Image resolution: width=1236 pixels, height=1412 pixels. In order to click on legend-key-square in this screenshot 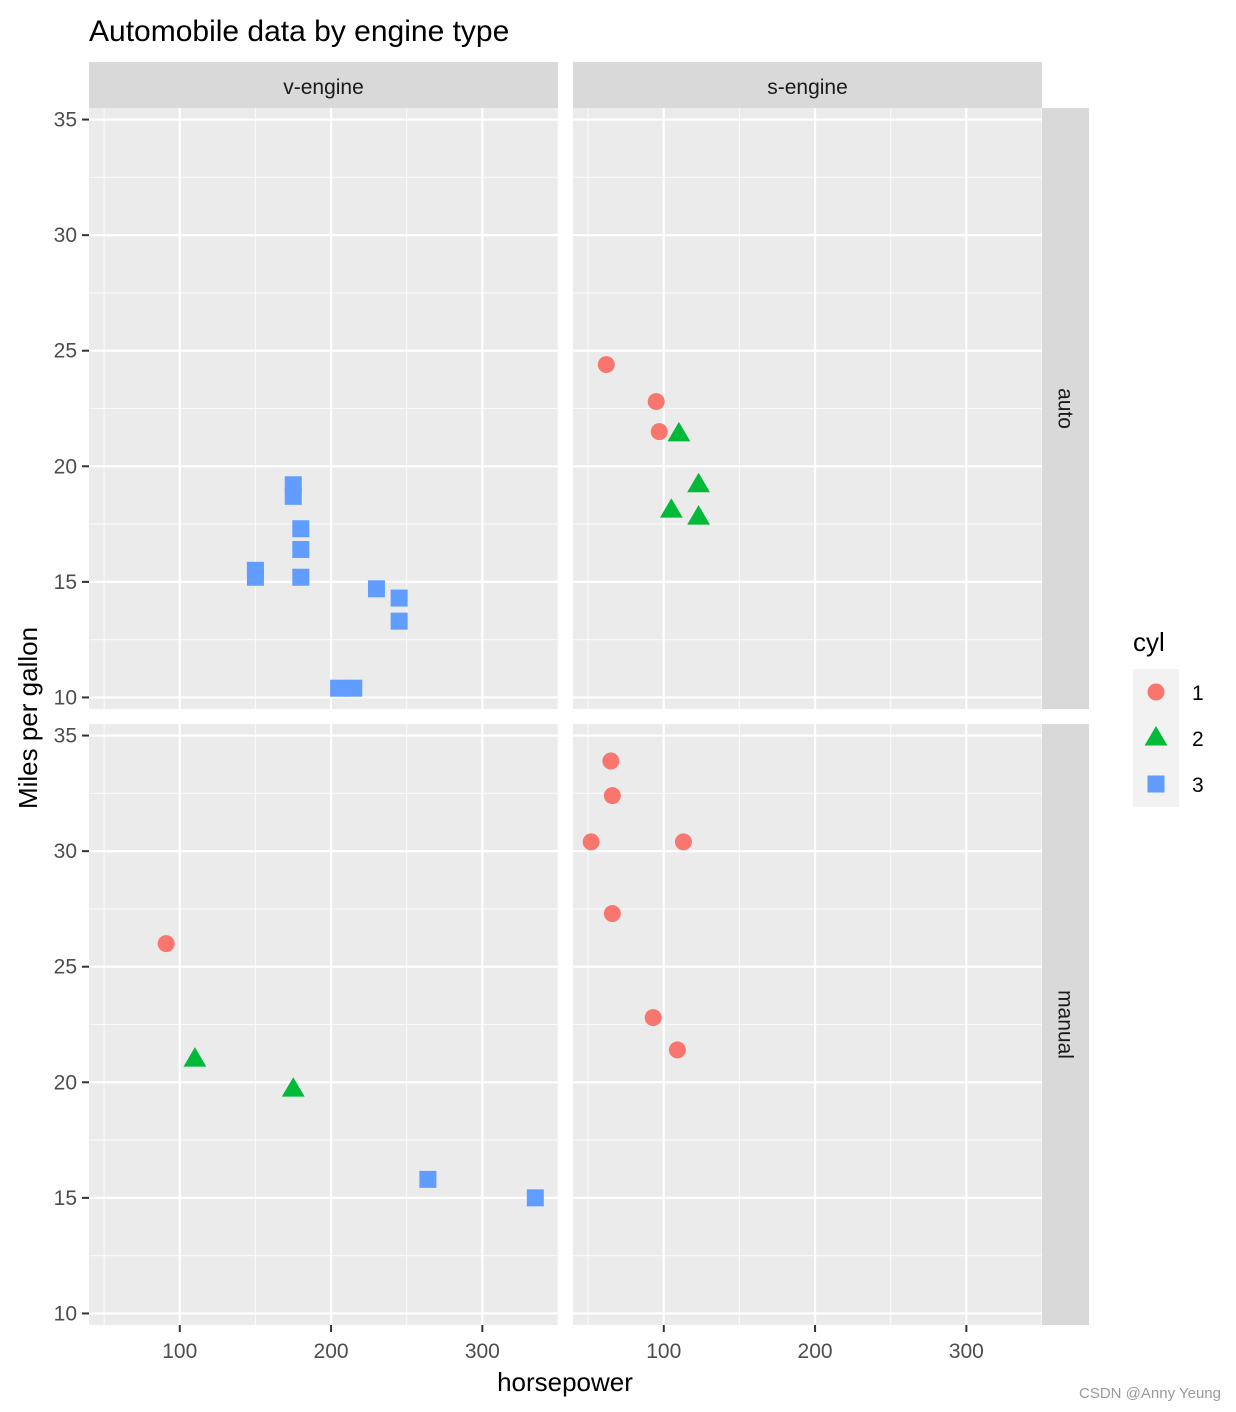, I will do `click(1156, 784)`.